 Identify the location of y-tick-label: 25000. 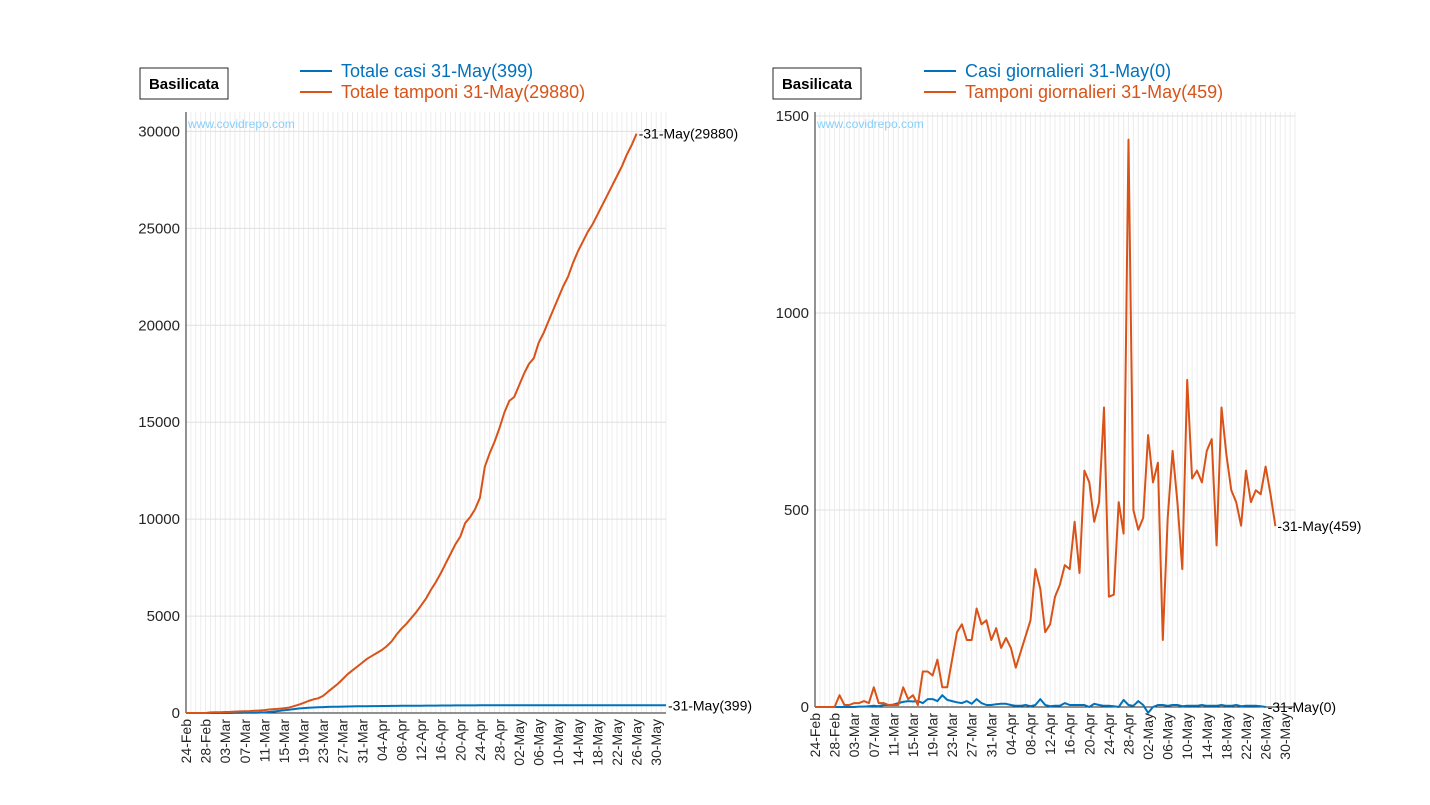
(159, 228).